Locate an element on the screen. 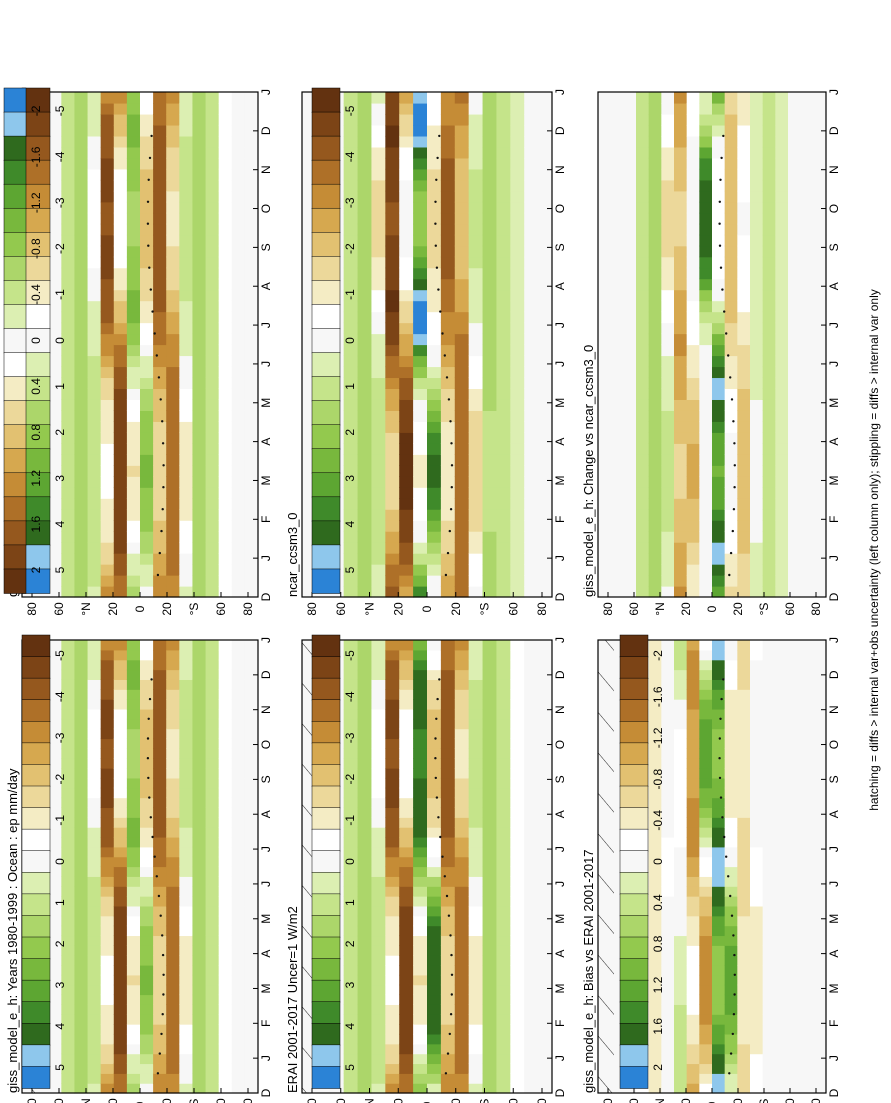 This screenshot has height=1103, width=891. x-tick-label: J is located at coordinates (560, 364).